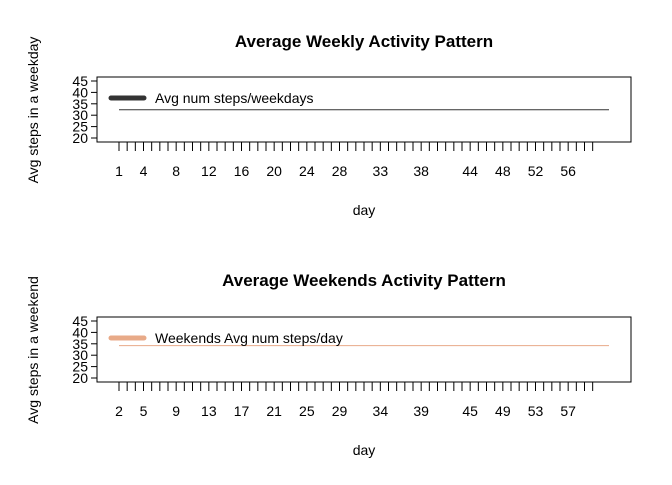 Image resolution: width=672 pixels, height=485 pixels. What do you see at coordinates (568, 411) in the screenshot?
I see `x-tick-label: 57` at bounding box center [568, 411].